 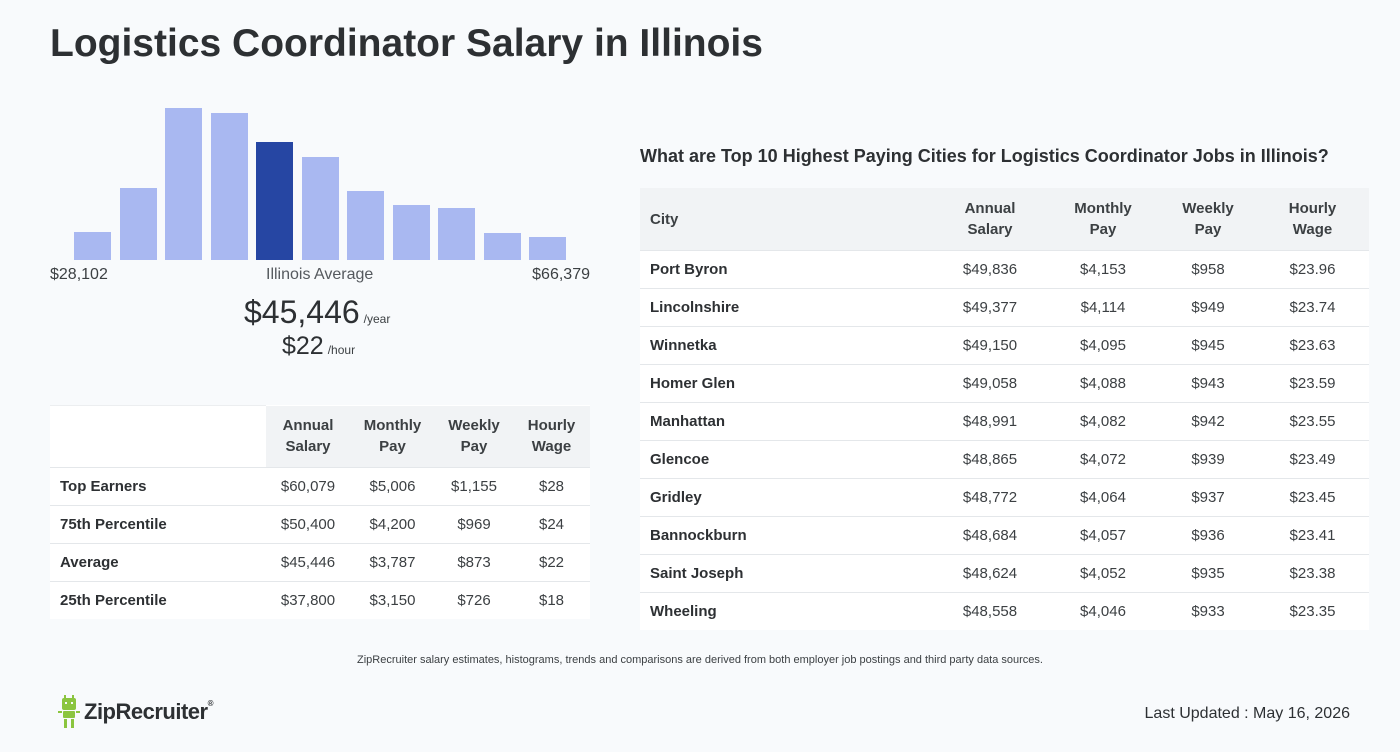 I want to click on cell-hourly: $23.74, so click(x=1312, y=307).